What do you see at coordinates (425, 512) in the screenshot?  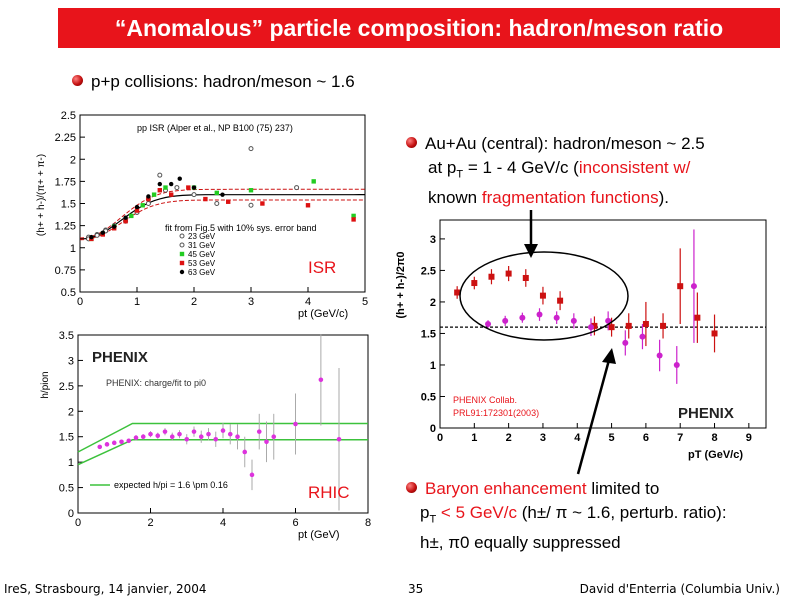 I see `bullet-baryon-pt: p` at bounding box center [425, 512].